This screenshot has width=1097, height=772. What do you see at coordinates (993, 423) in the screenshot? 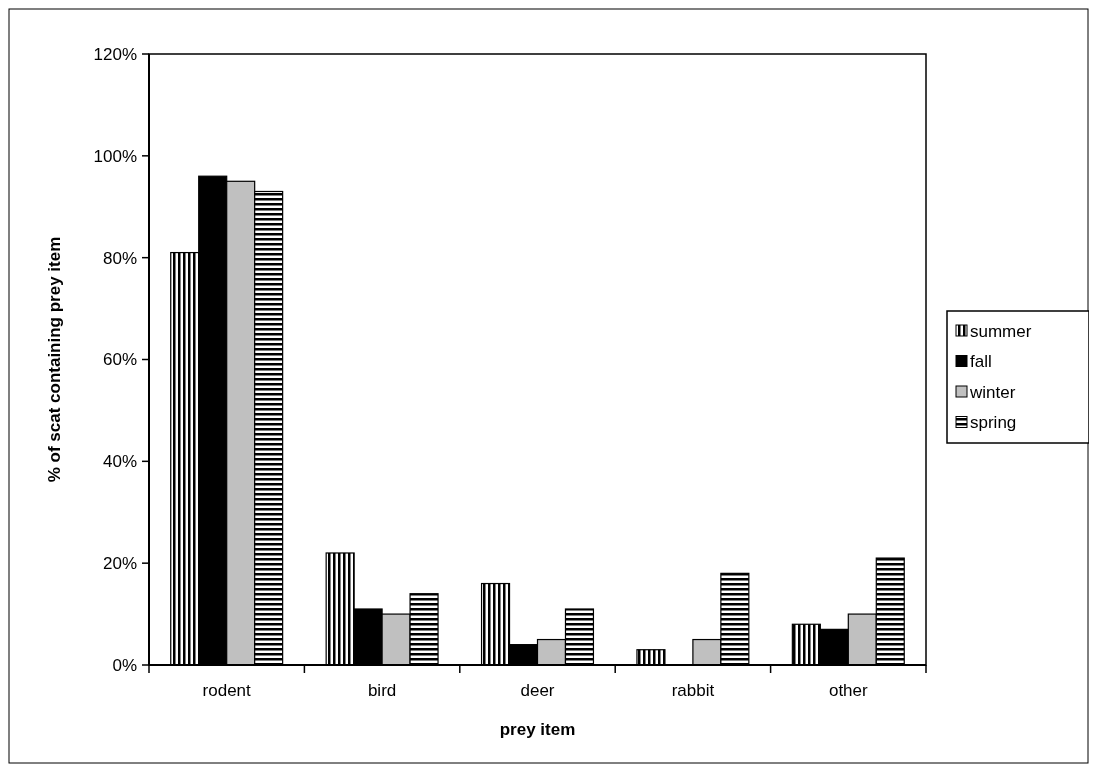
I see `legend-label: spring` at bounding box center [993, 423].